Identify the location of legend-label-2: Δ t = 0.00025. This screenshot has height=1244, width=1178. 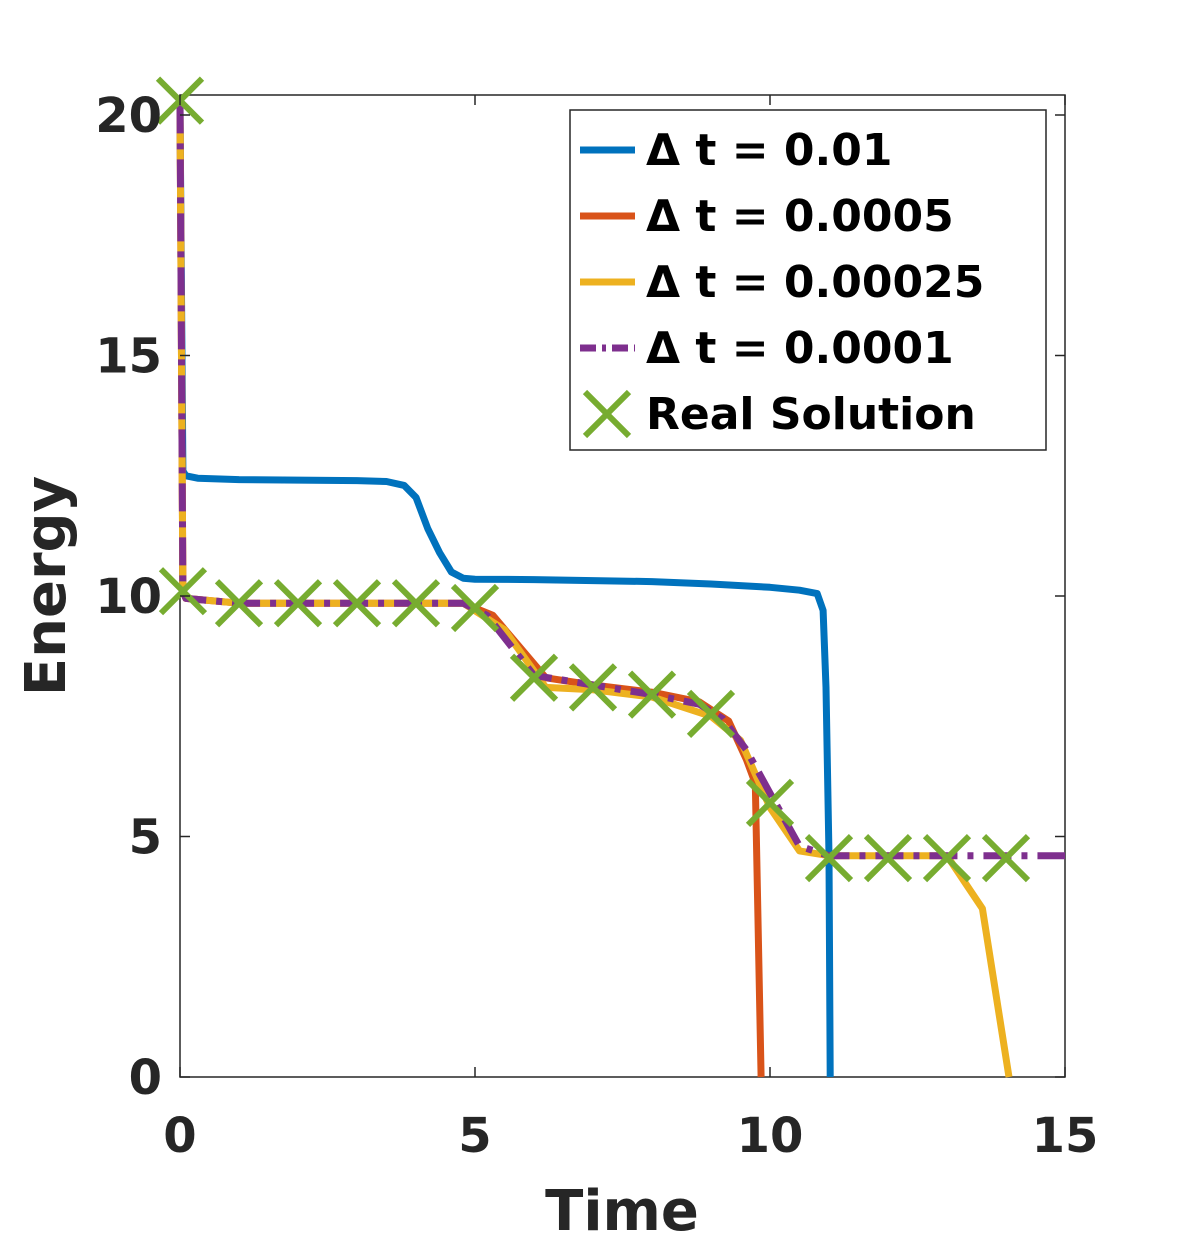
(815, 282).